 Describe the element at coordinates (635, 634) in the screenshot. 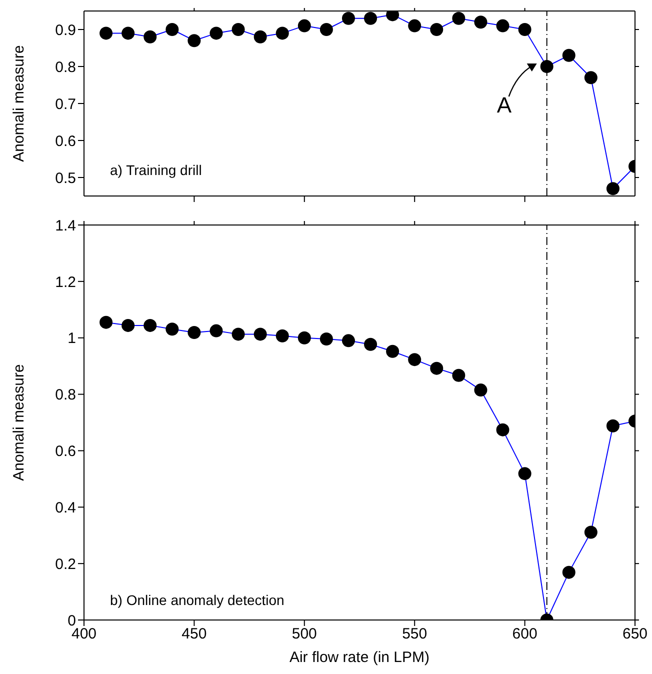

I see `x-tick-label: 650` at that location.